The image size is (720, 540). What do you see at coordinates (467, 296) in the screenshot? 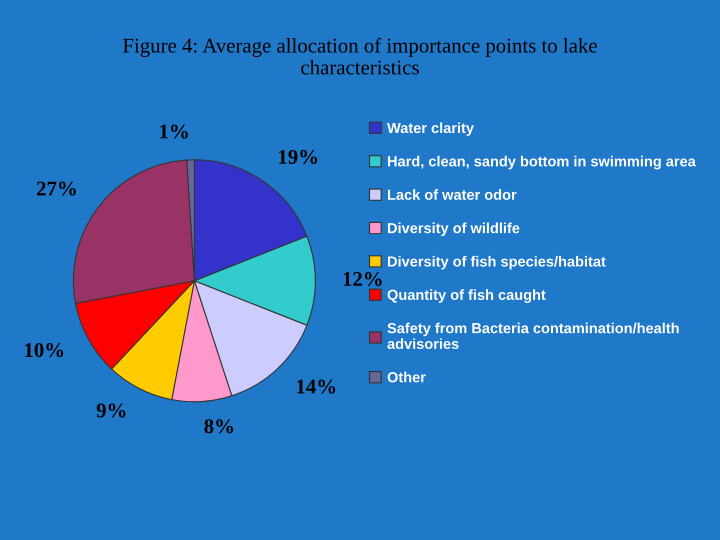
I see `legend-label: Quantity of fish caught` at bounding box center [467, 296].